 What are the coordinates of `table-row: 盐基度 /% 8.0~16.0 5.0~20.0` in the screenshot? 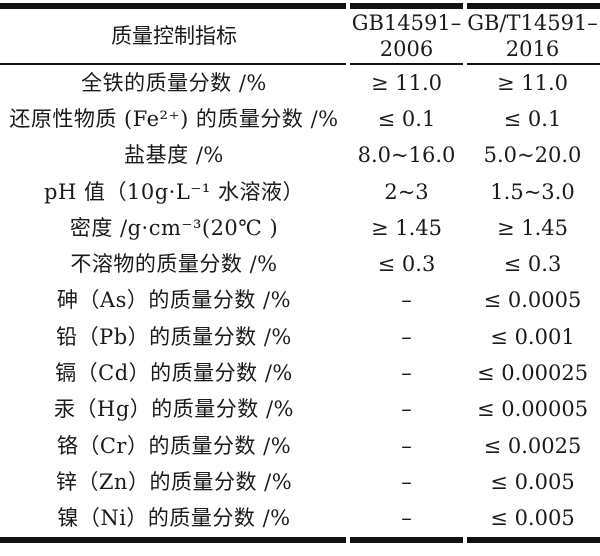 It's located at (300, 156).